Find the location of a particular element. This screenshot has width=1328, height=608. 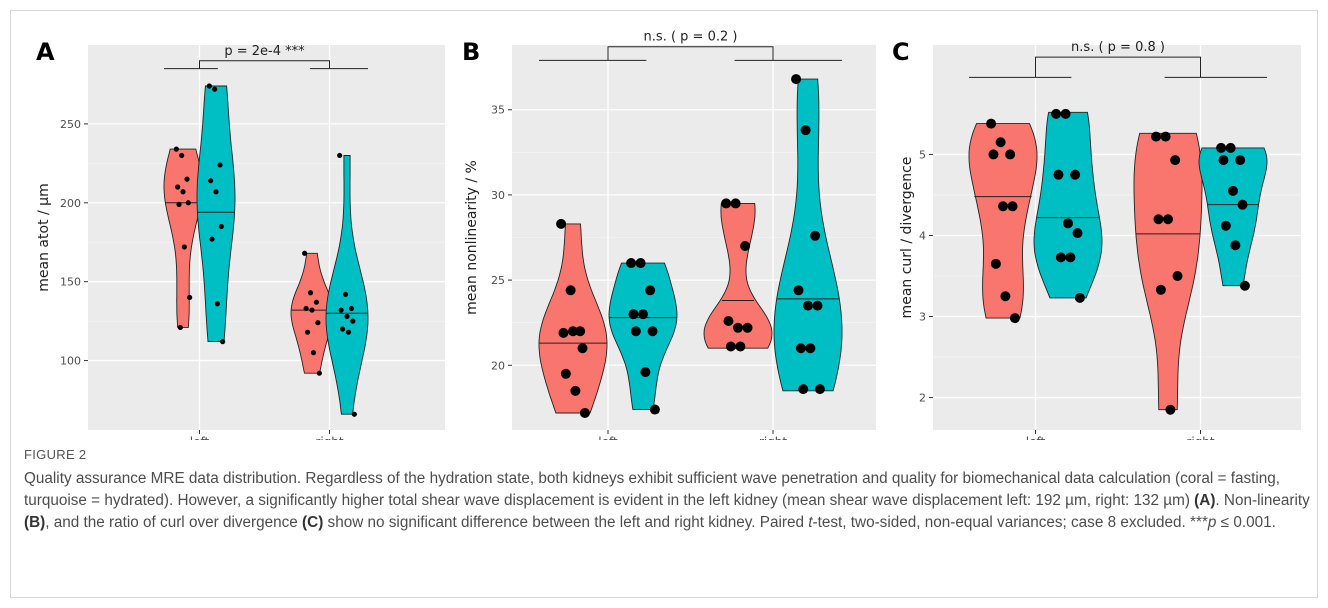

bracket-connector is located at coordinates (690, 53).